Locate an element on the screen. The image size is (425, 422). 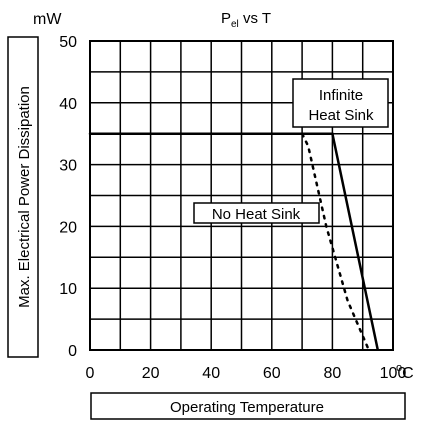
y-axis-label-box: Max. Electrical Power Dissipation is located at coordinates (23, 197).